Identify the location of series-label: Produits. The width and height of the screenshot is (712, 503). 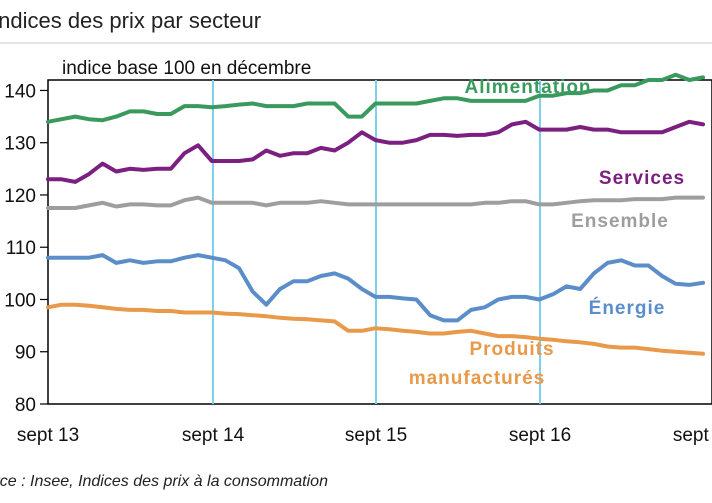
(511, 349).